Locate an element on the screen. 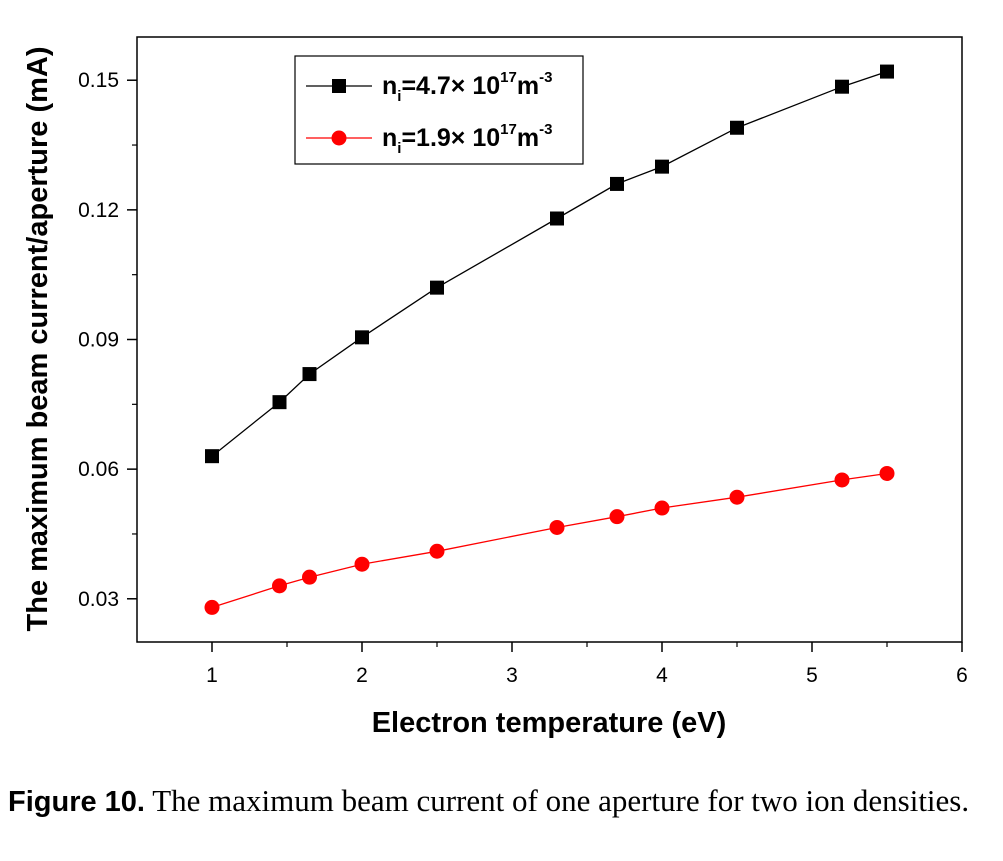 The height and width of the screenshot is (861, 1003). x-tick-label: 4 is located at coordinates (662, 675).